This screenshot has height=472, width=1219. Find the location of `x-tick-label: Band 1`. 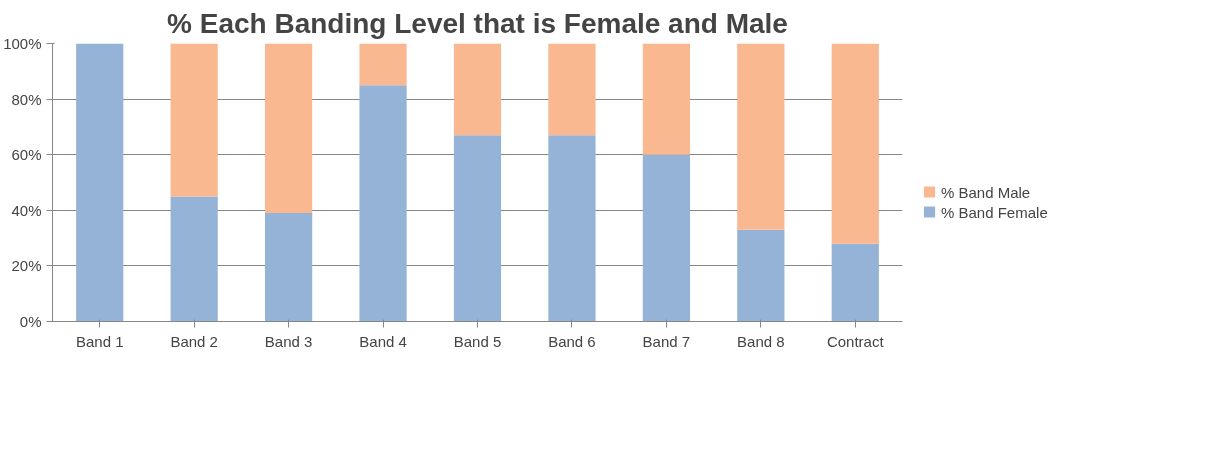

x-tick-label: Band 1 is located at coordinates (99, 341).